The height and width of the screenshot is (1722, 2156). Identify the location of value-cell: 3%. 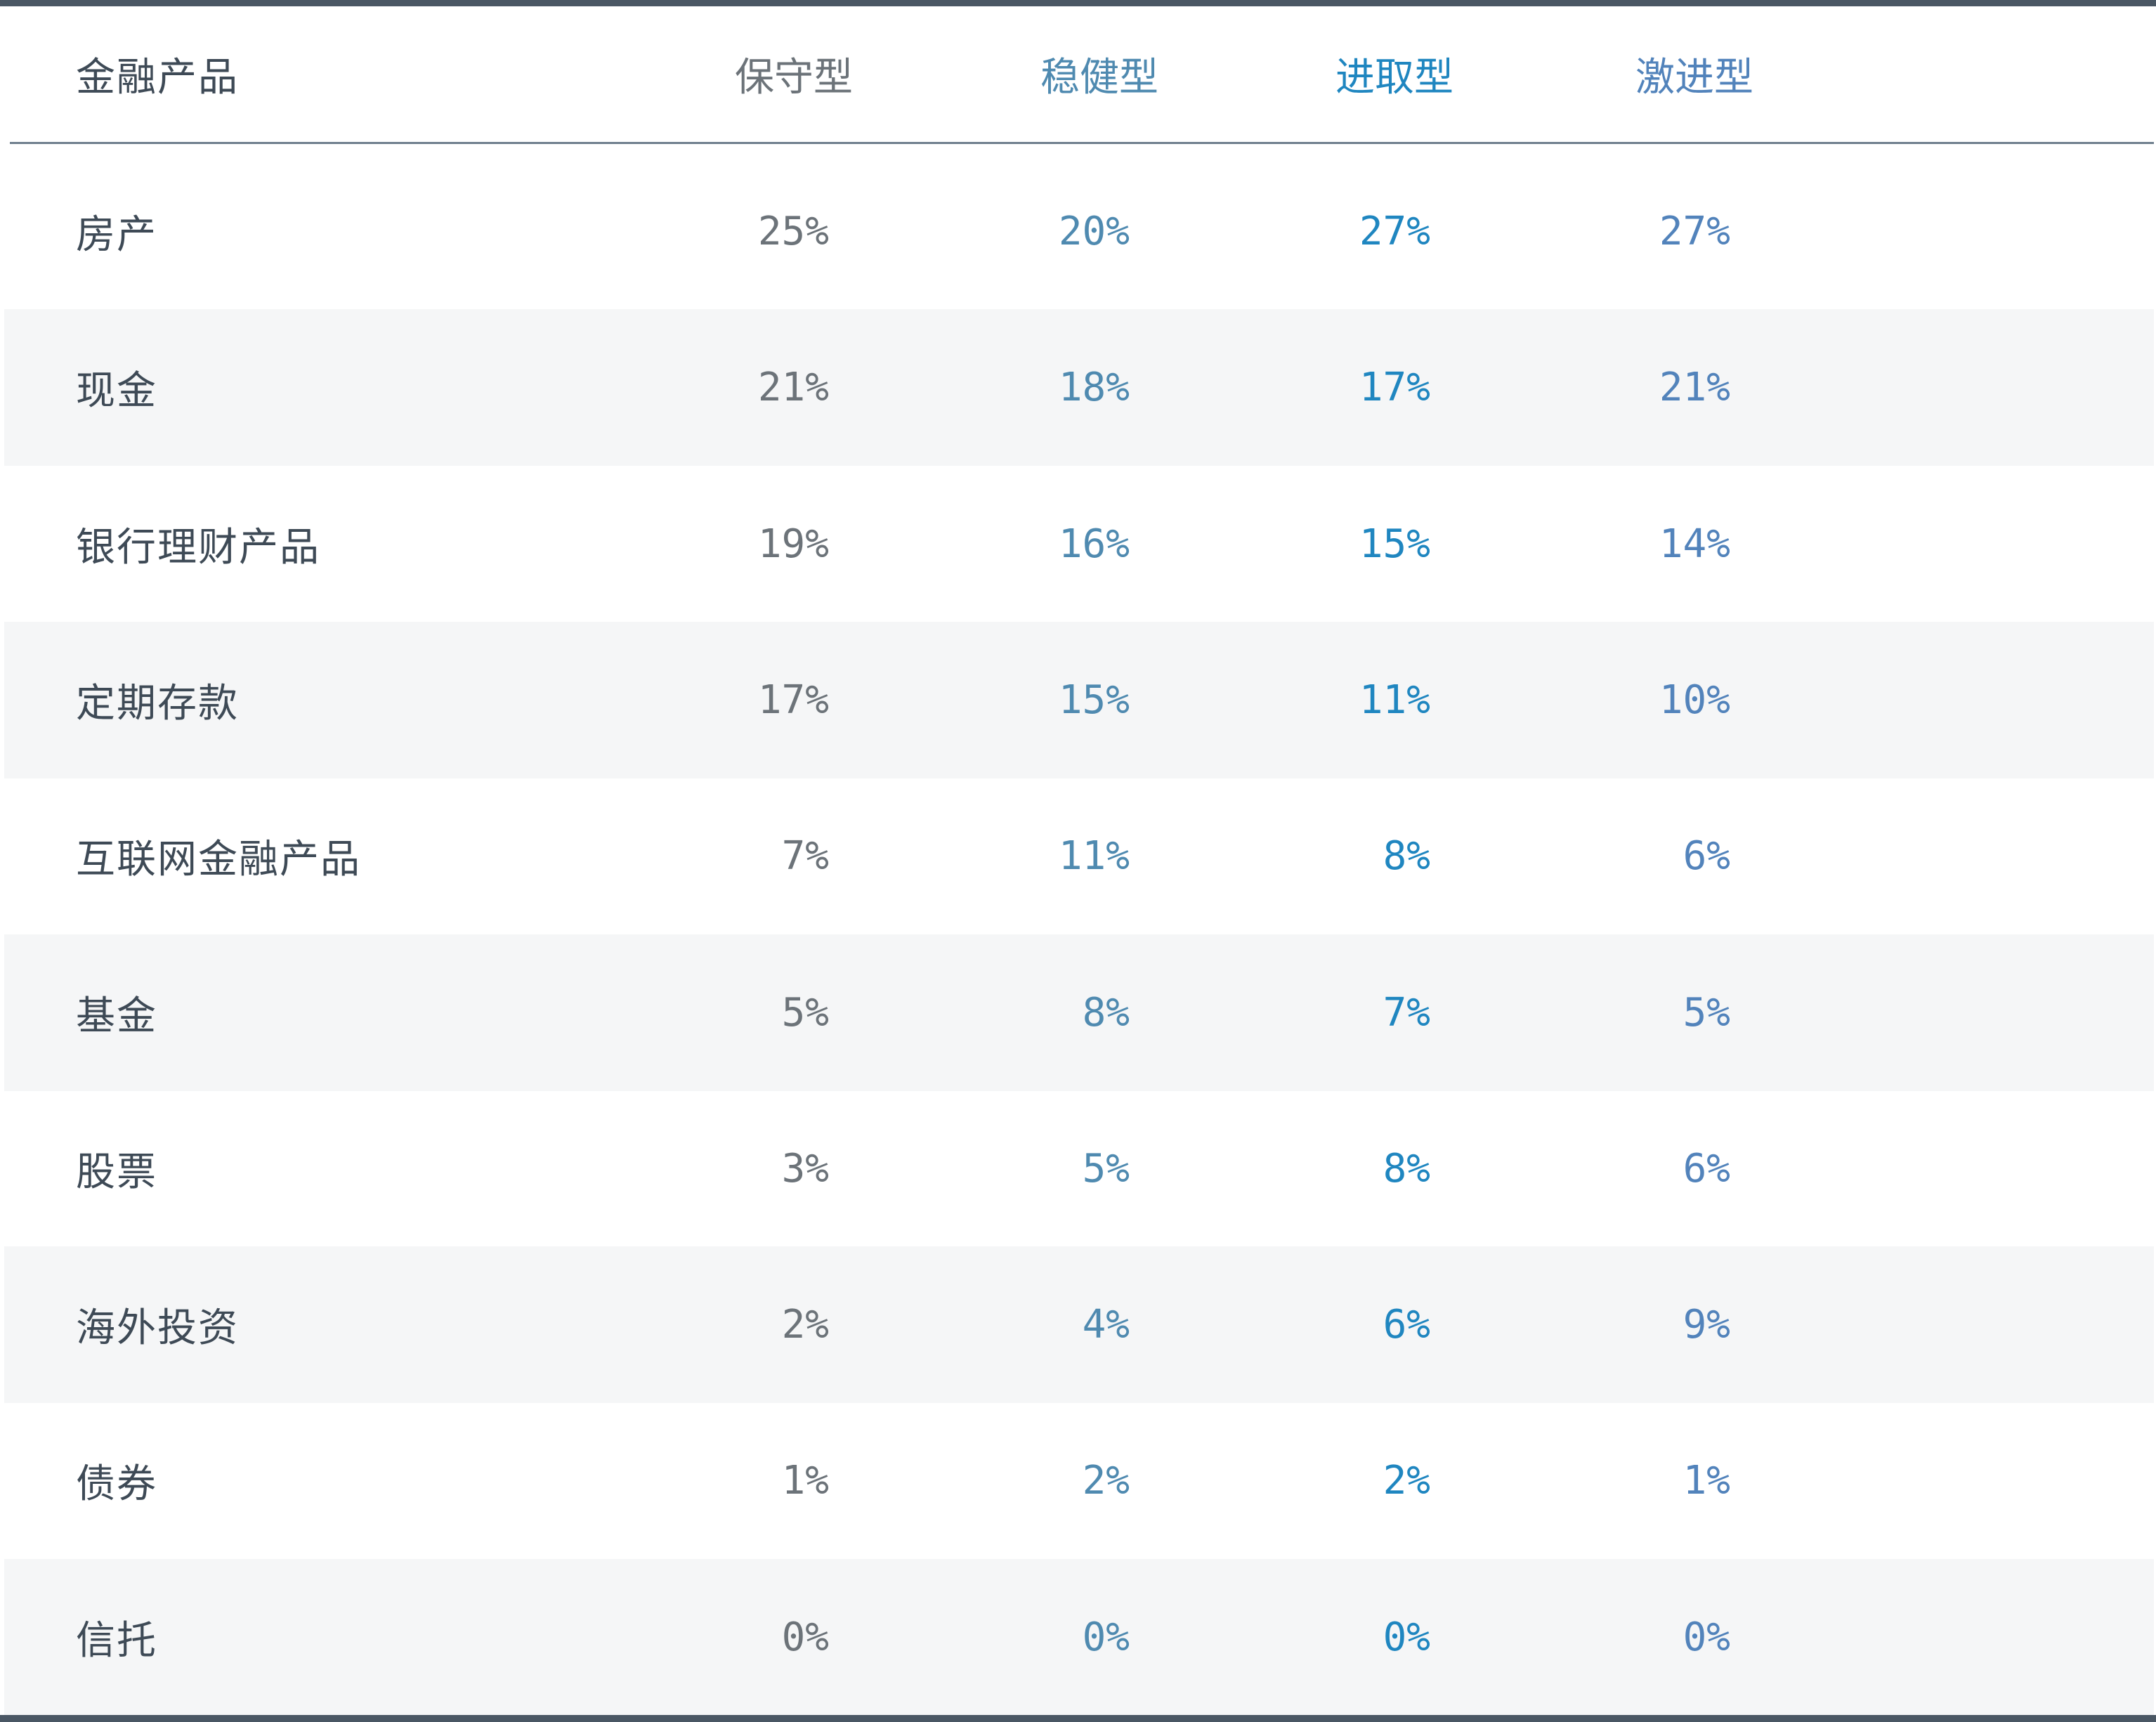
(805, 1169).